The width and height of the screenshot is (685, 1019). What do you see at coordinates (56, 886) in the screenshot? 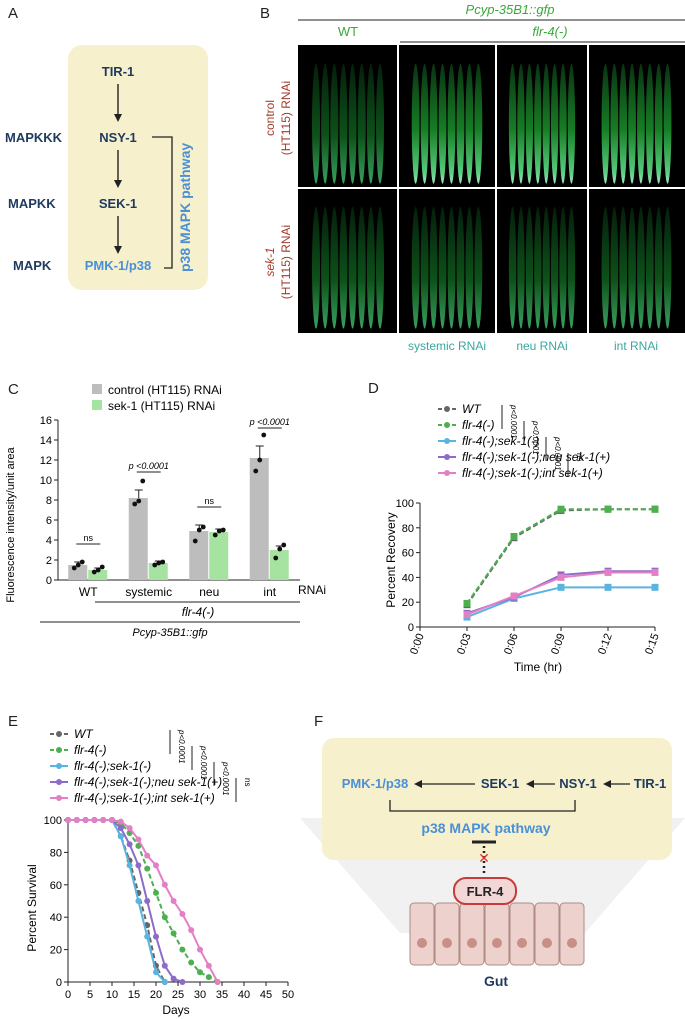
I see `e-ytick-label: 60` at bounding box center [56, 886].